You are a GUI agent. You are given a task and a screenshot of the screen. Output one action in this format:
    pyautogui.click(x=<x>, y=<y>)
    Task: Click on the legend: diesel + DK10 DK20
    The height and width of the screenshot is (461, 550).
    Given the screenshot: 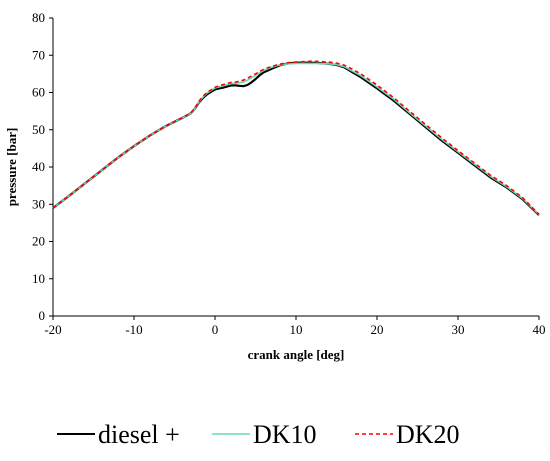 What is the action you would take?
    pyautogui.click(x=258, y=434)
    